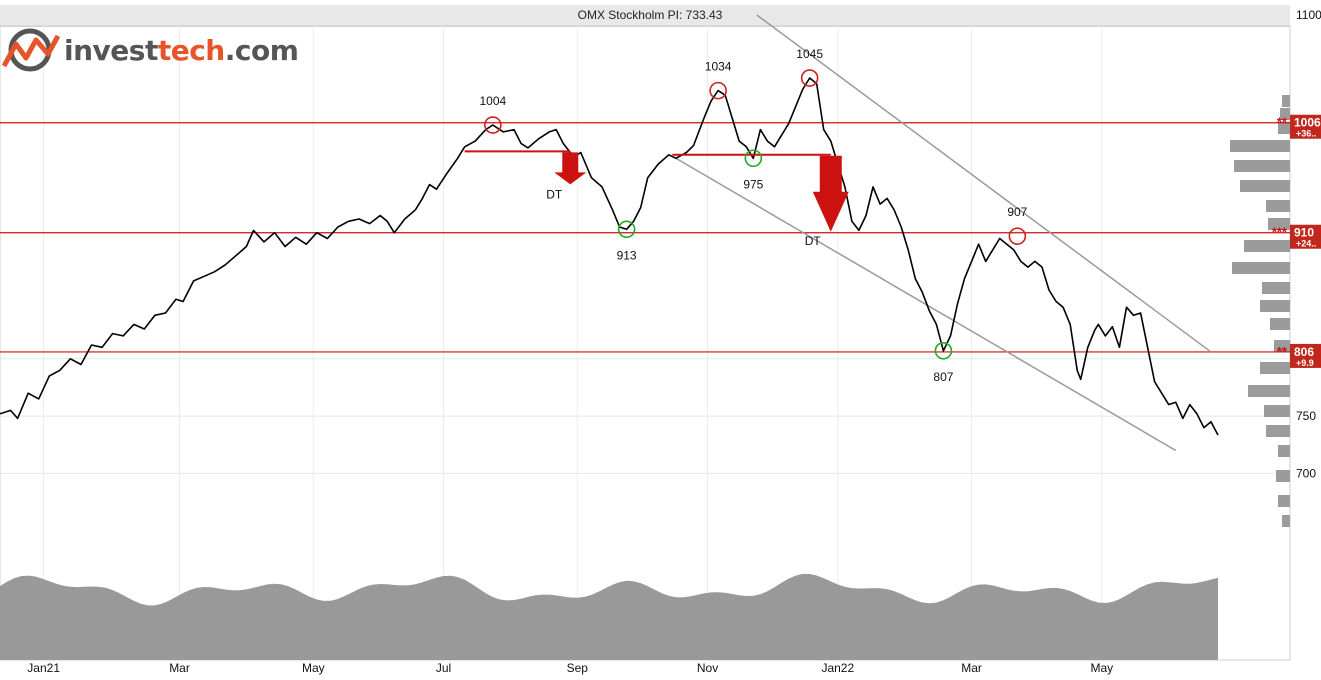  Describe the element at coordinates (609, 616) in the screenshot. I see `volume-area` at that location.